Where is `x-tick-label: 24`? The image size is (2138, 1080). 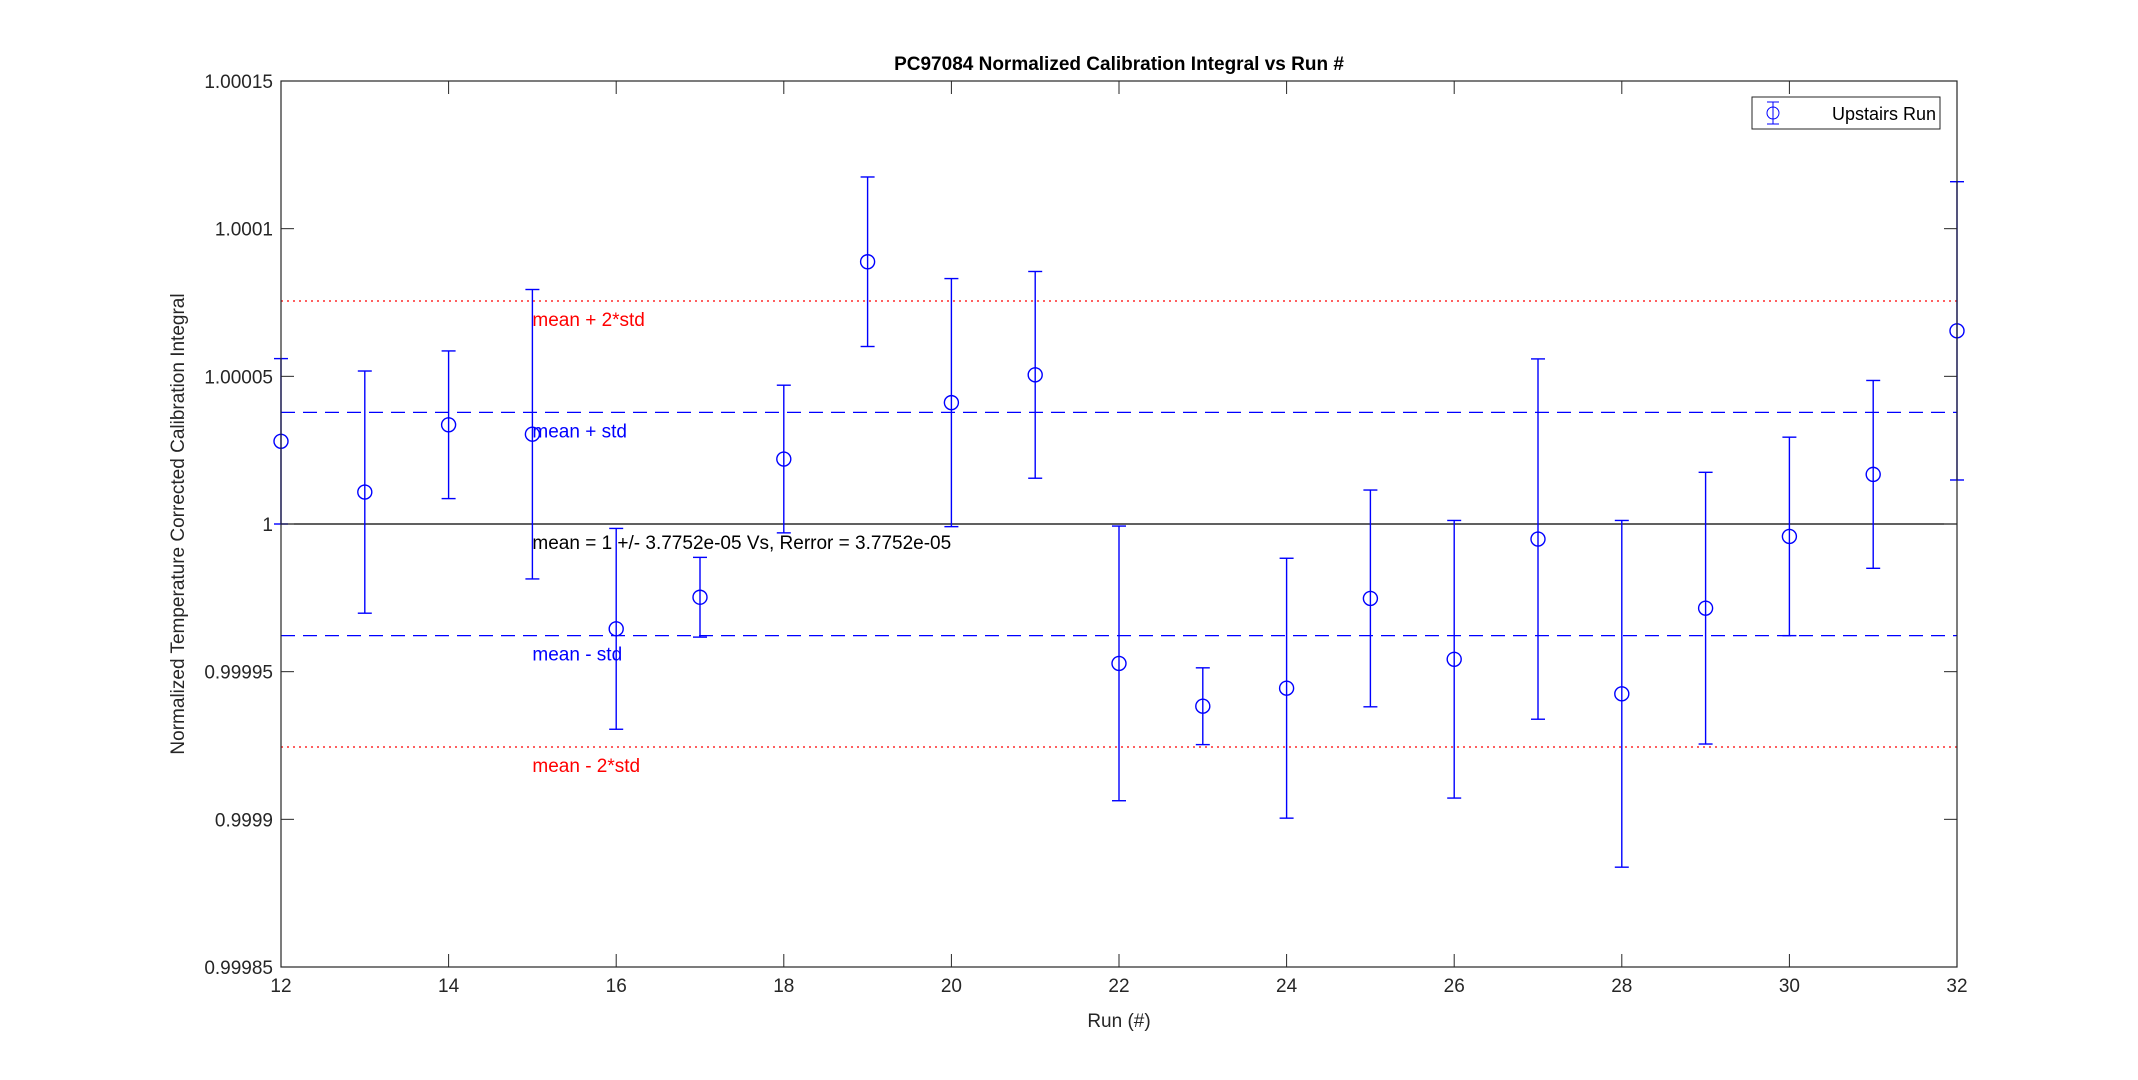
x-tick-label: 24 is located at coordinates (1287, 986).